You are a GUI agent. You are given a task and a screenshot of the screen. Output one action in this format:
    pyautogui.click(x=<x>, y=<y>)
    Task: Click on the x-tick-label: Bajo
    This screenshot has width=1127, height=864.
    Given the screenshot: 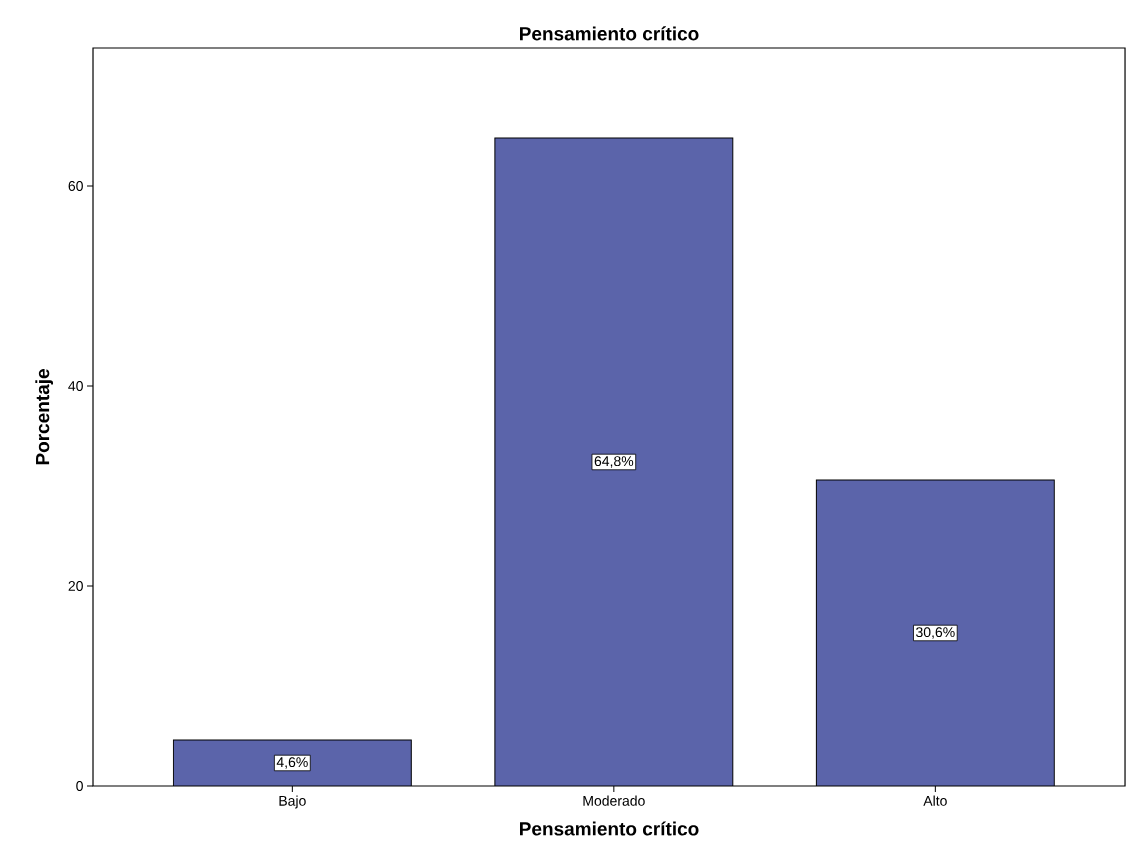 What is the action you would take?
    pyautogui.click(x=292, y=802)
    